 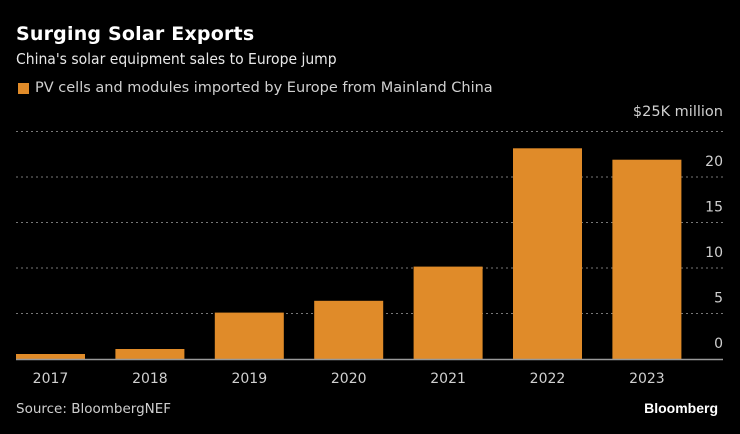 What do you see at coordinates (135, 34) in the screenshot?
I see `chart-title: Surging Solar Exports` at bounding box center [135, 34].